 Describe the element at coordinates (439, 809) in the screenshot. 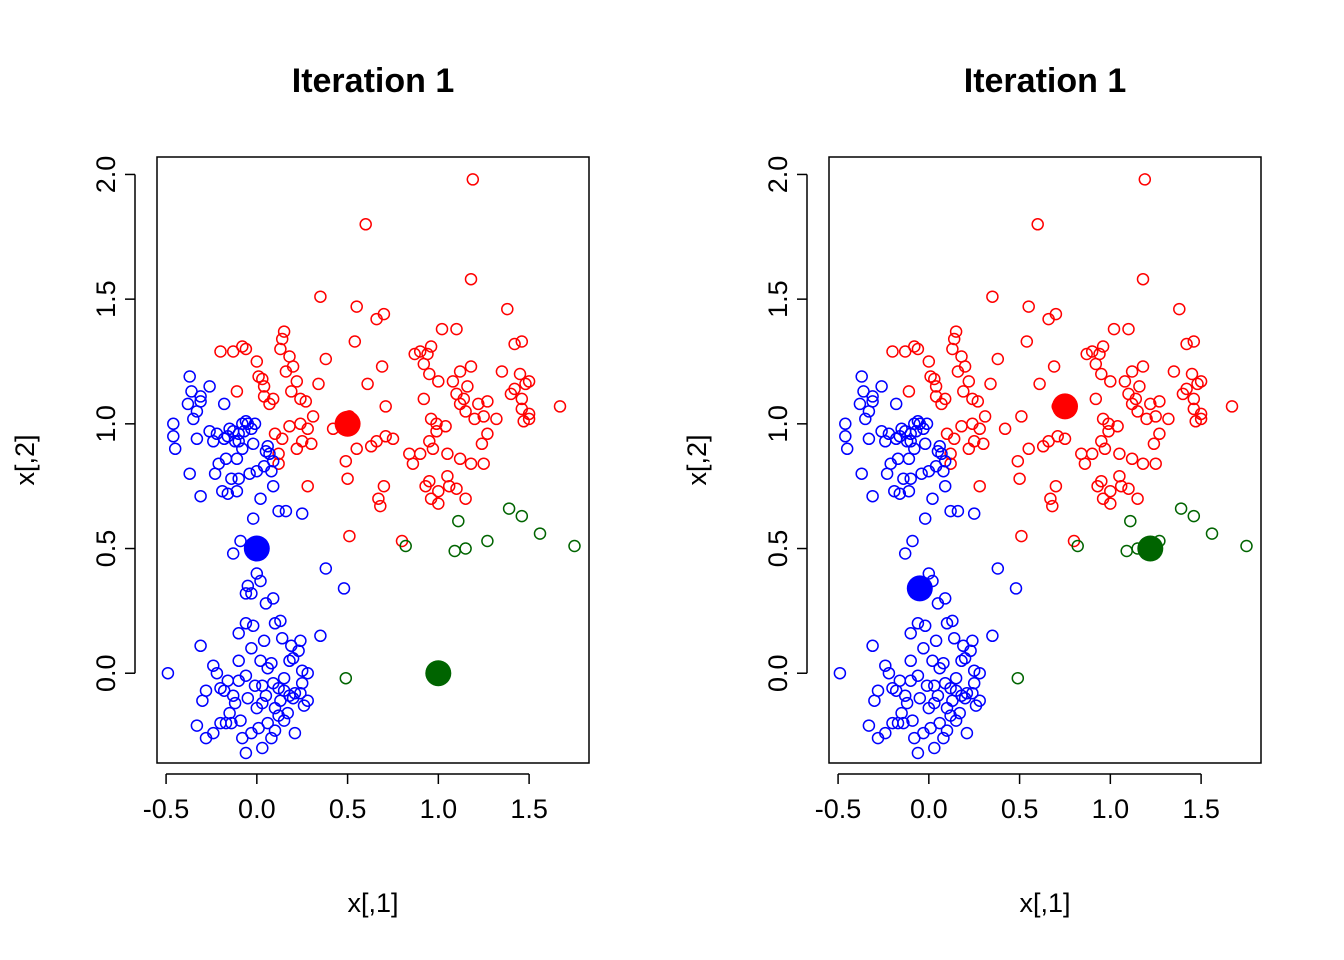

I see `x-tick-label: 1.0` at that location.